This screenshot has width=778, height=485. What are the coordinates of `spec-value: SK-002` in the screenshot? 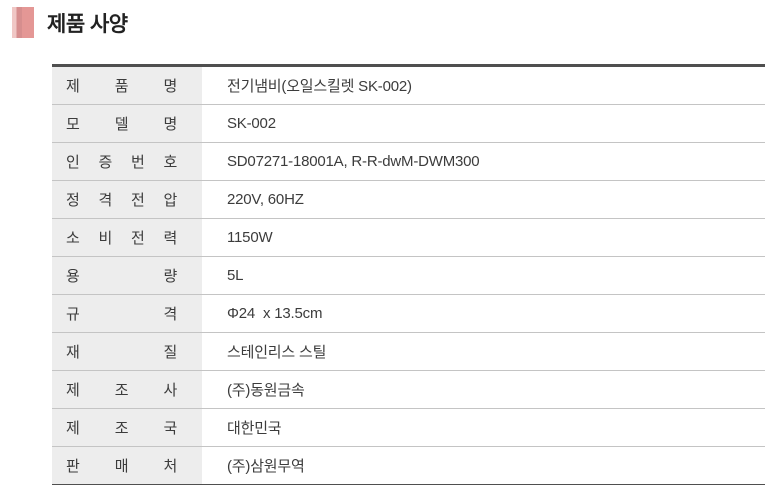 It's located at (251, 123).